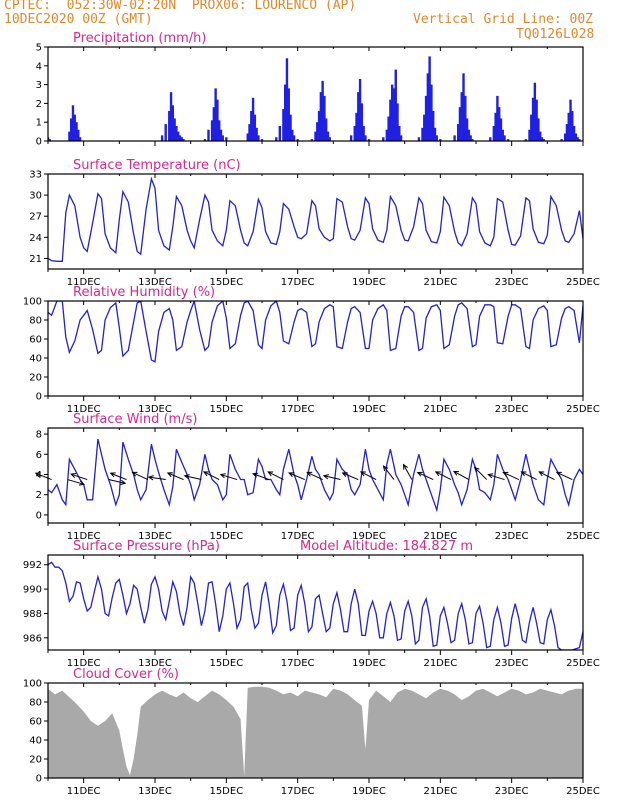 This screenshot has height=800, width=618. I want to click on wind-ytick-label: 0, so click(39, 515).